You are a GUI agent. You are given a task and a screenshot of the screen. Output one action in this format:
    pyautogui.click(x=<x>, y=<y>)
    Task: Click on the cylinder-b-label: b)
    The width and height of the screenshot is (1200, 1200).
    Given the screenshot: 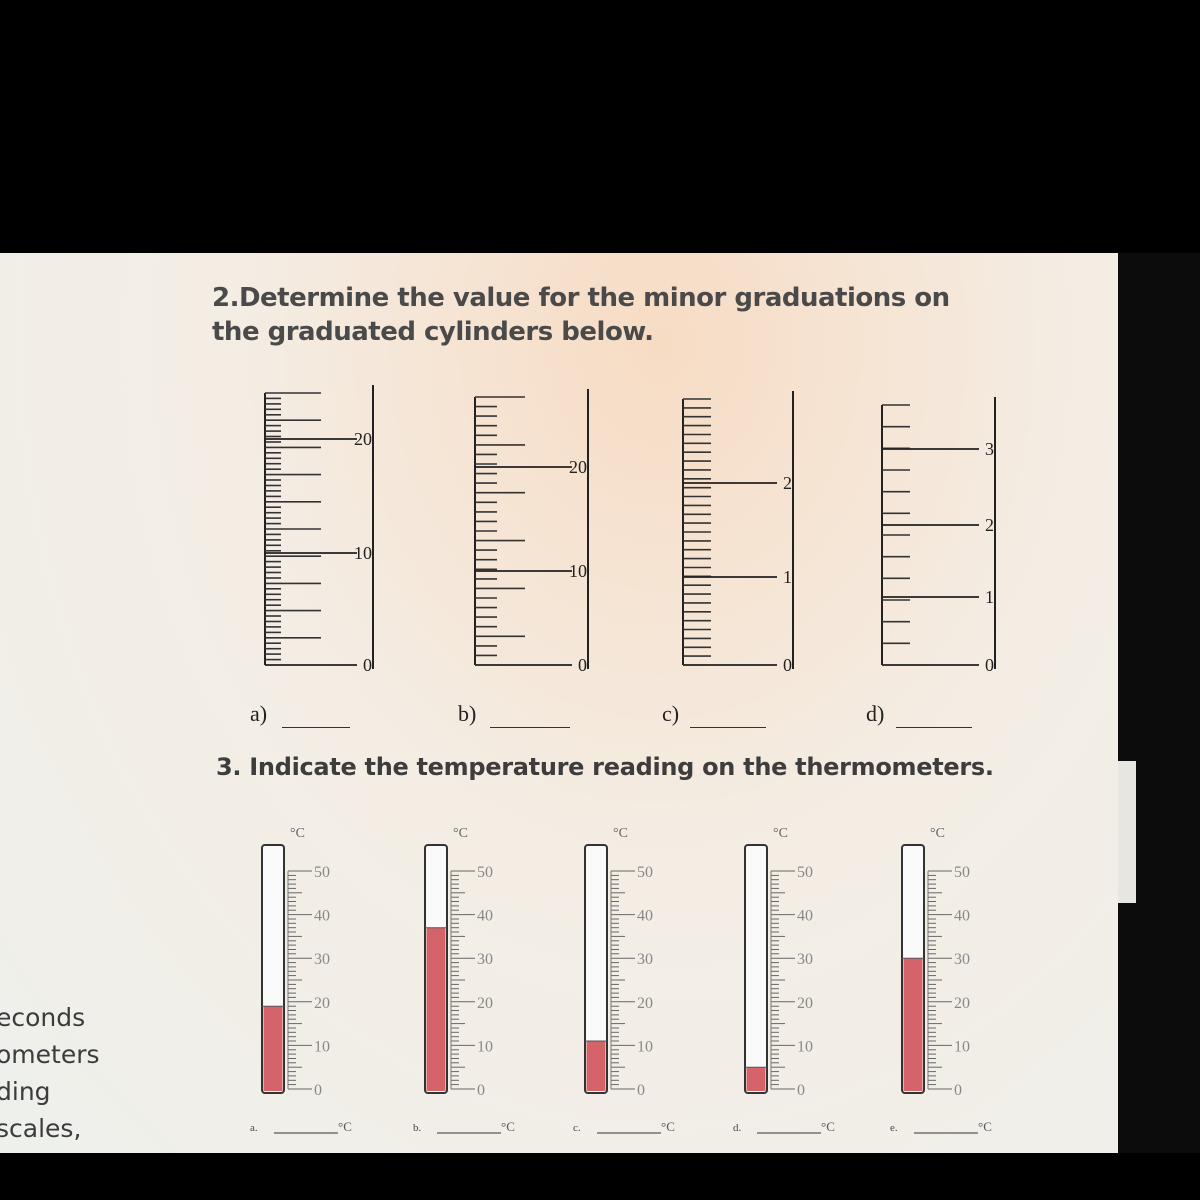 What is the action you would take?
    pyautogui.click(x=467, y=713)
    